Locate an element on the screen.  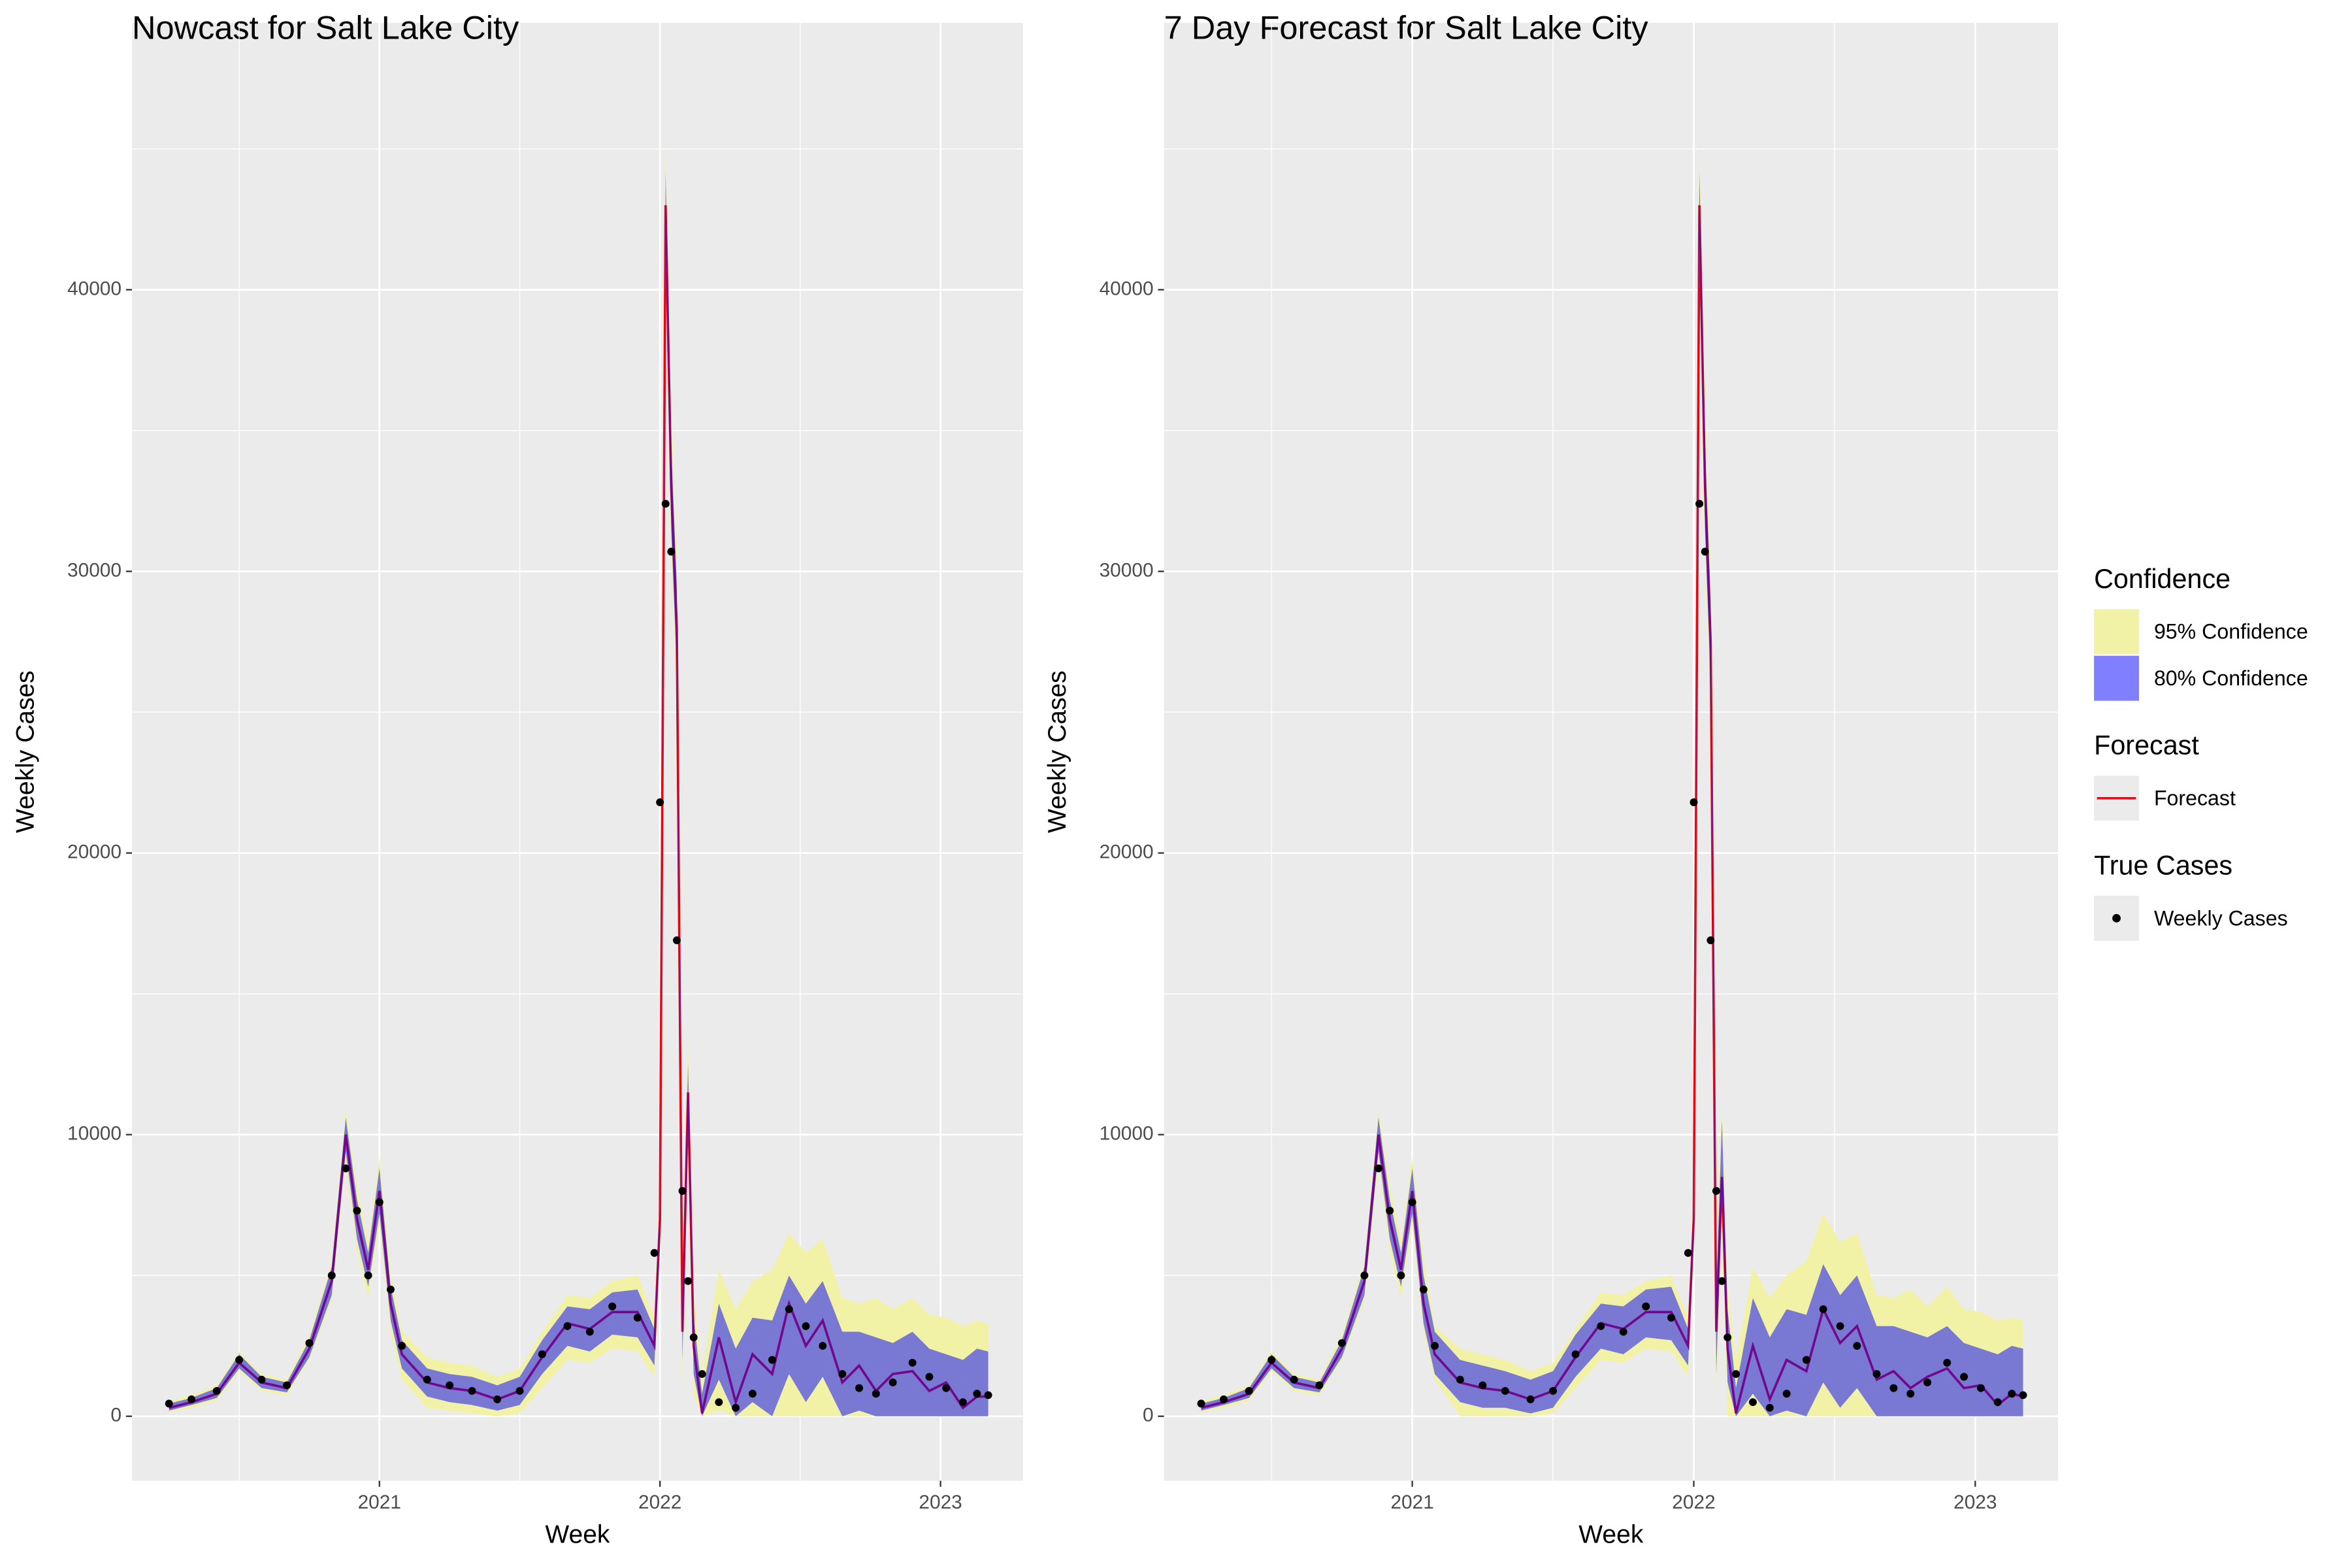
legend-title: Forecast is located at coordinates (2146, 745).